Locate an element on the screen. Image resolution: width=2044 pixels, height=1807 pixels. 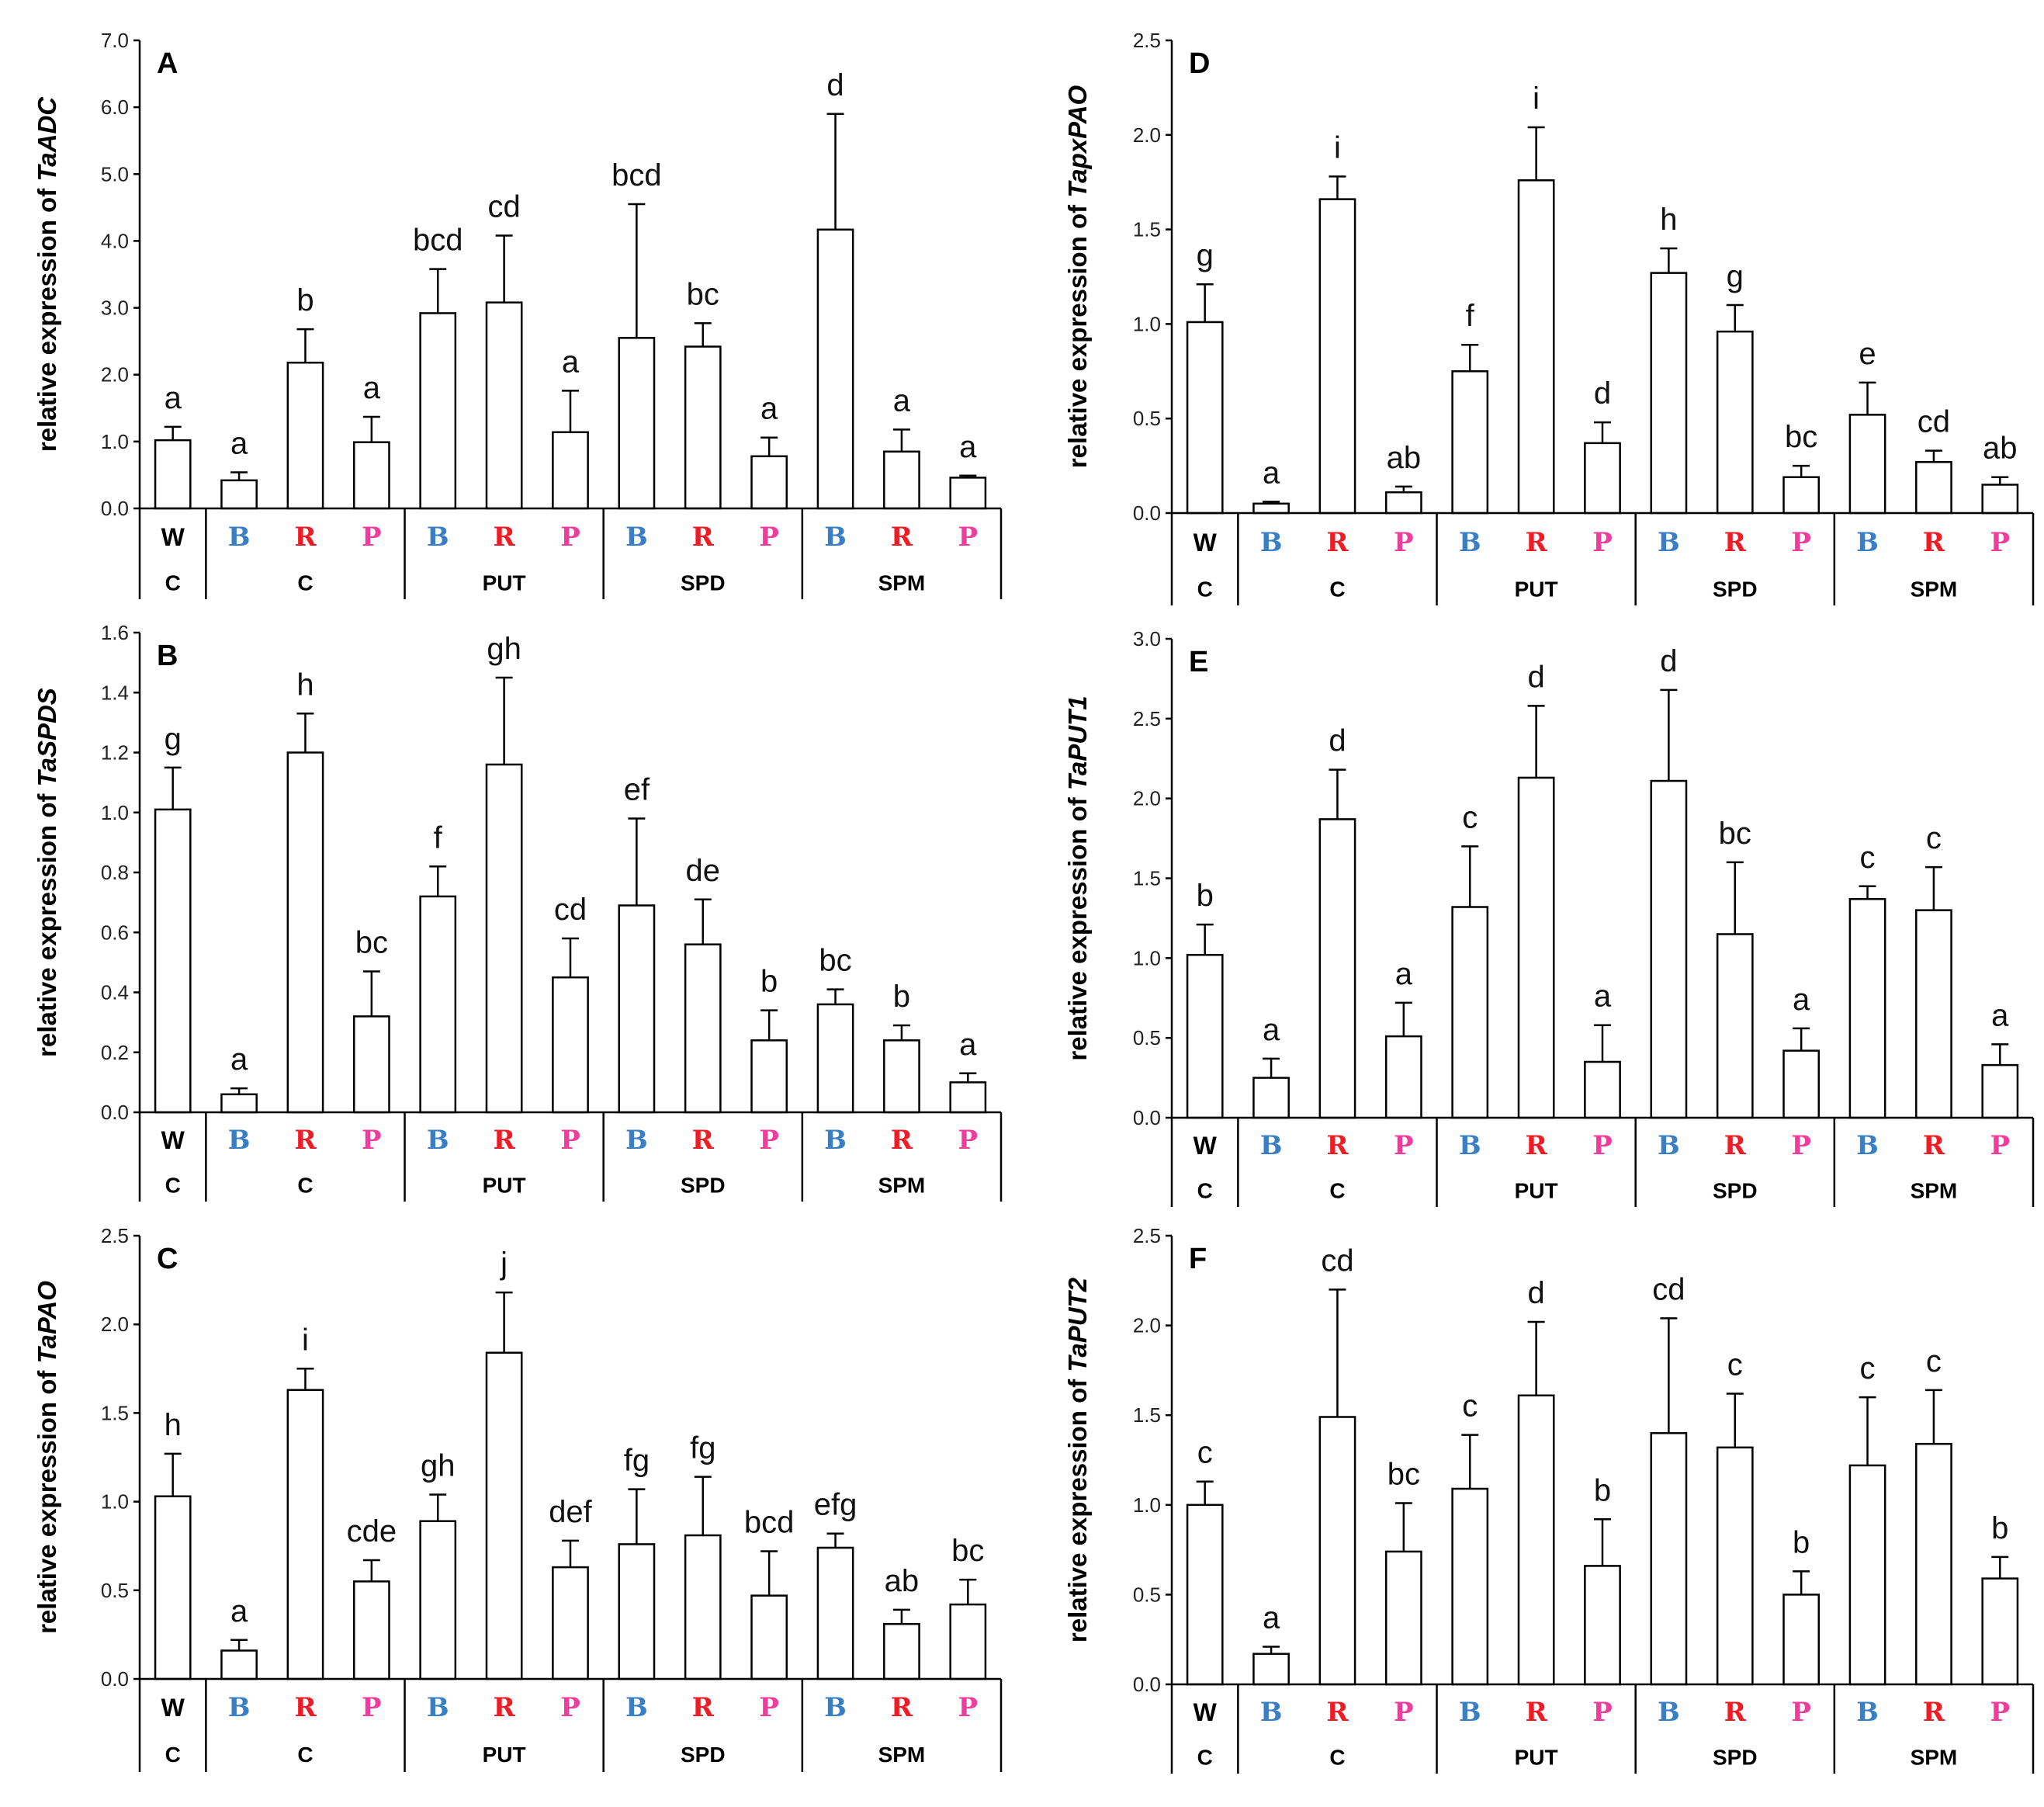
significance-letter: i is located at coordinates (1337, 147).